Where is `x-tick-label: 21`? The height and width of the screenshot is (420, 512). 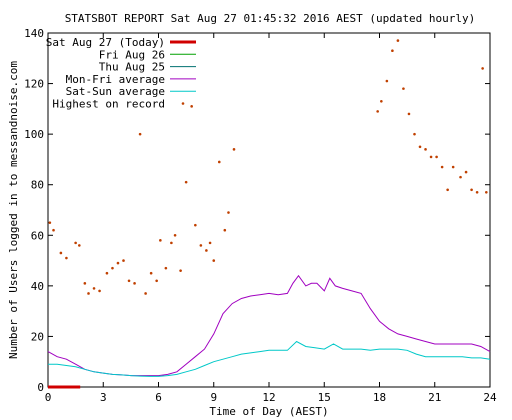 x-tick-label: 21 is located at coordinates (434, 397).